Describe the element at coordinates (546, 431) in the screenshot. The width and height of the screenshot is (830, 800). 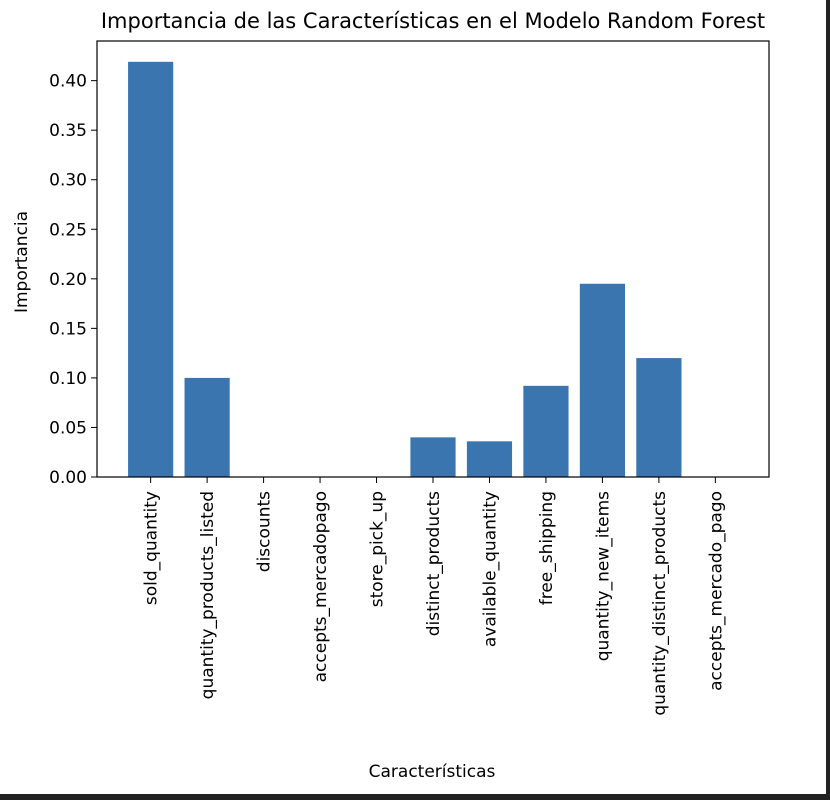
I see `bar-free_shipping` at that location.